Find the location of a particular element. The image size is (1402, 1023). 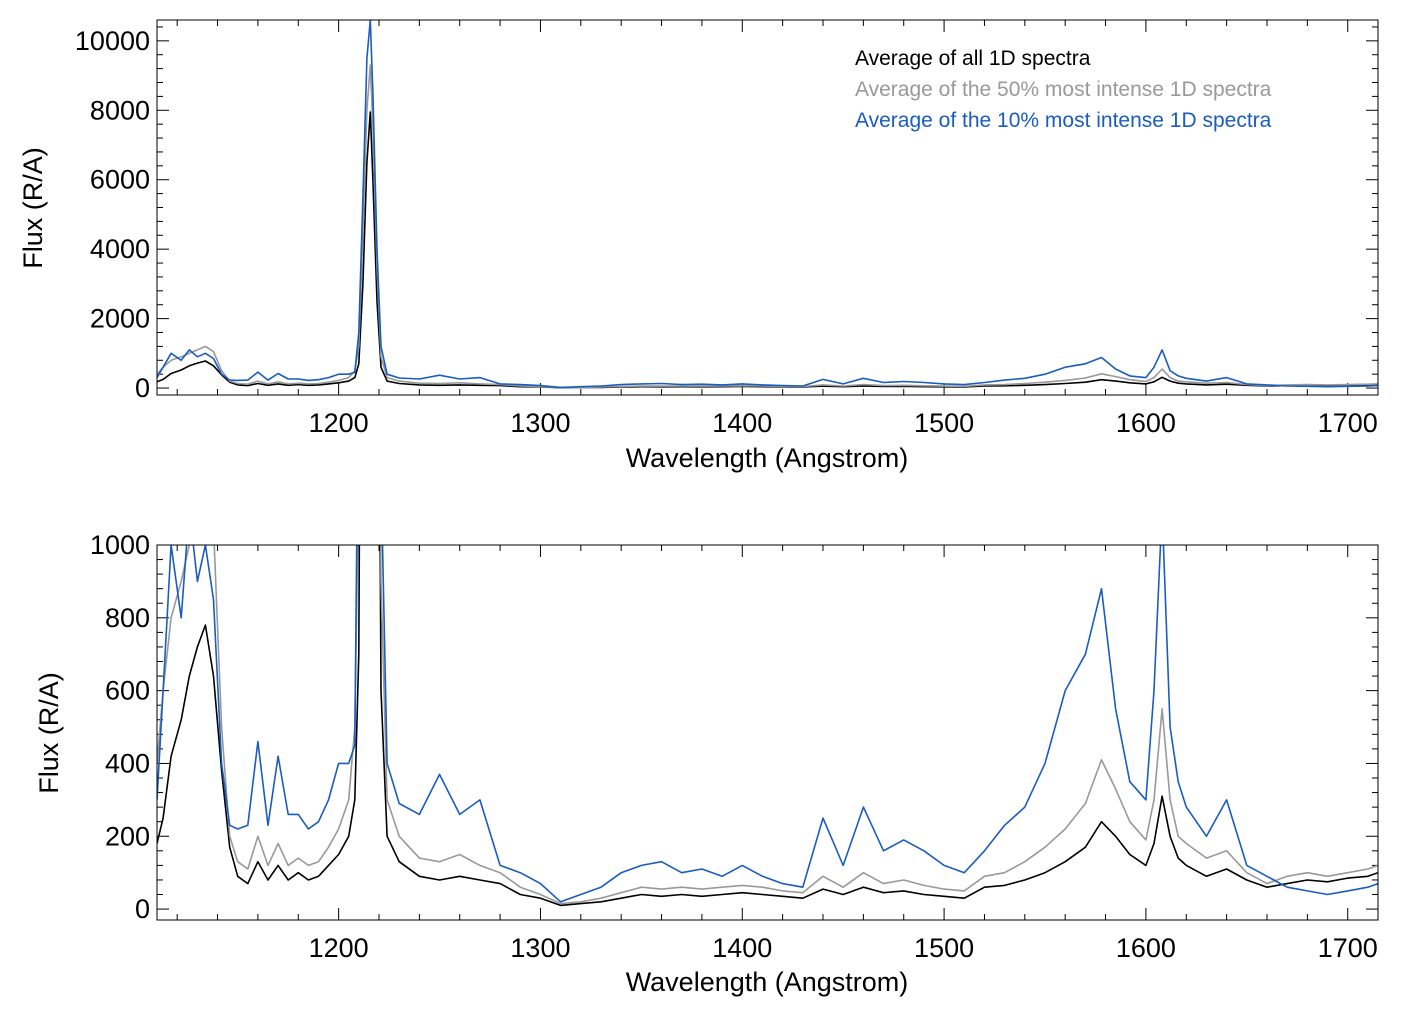

bottom-y-tick-label: 800 is located at coordinates (127, 618).